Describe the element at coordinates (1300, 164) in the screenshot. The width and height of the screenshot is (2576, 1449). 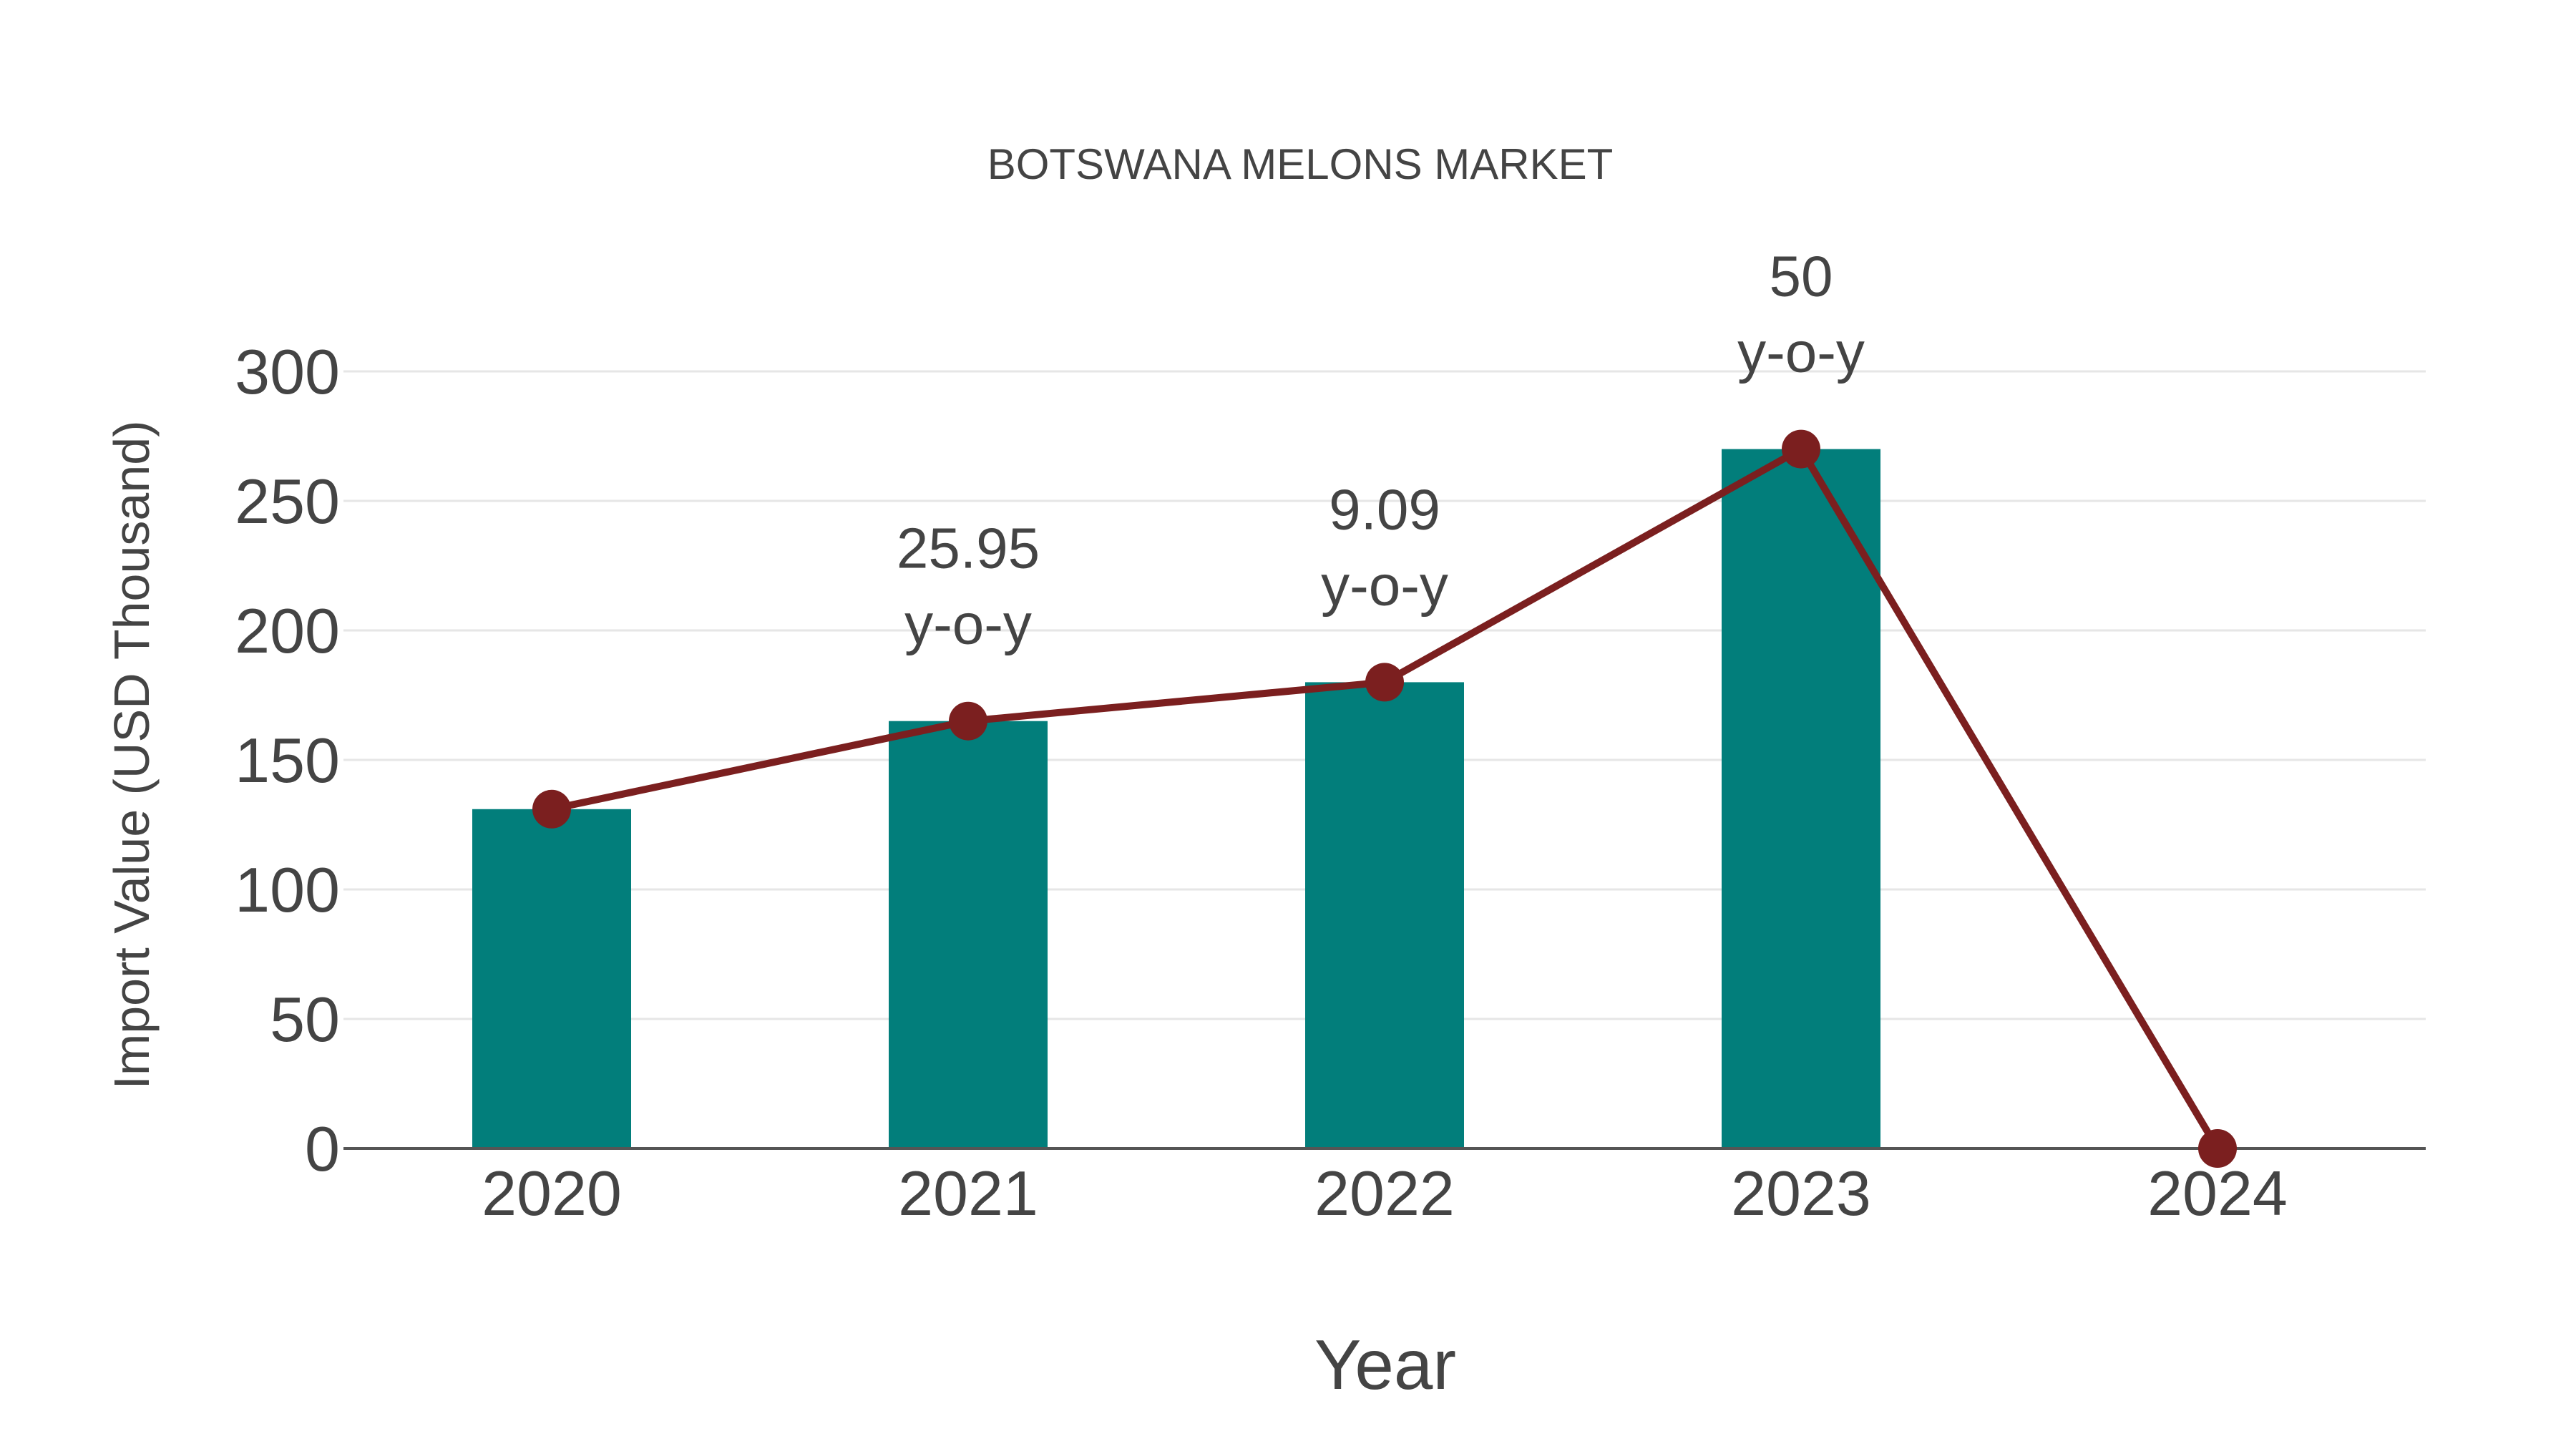
I see `chart-title: BOTSWANA MELONS MARKET` at that location.